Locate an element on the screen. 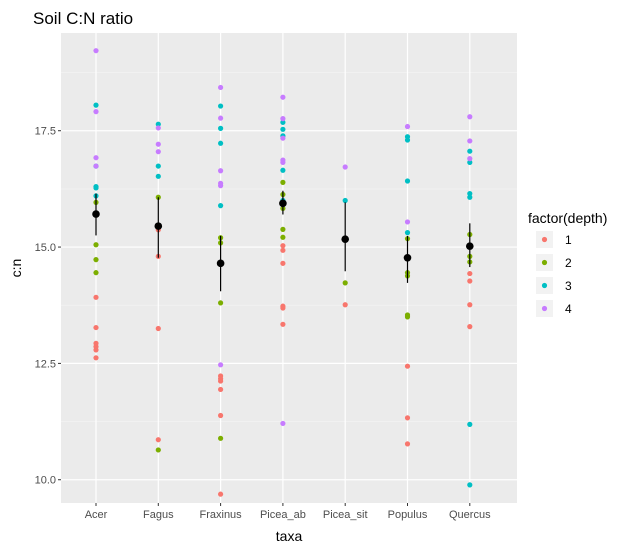 This screenshot has height=548, width=638. chart-title: Soil C:N ratio is located at coordinates (83, 18).